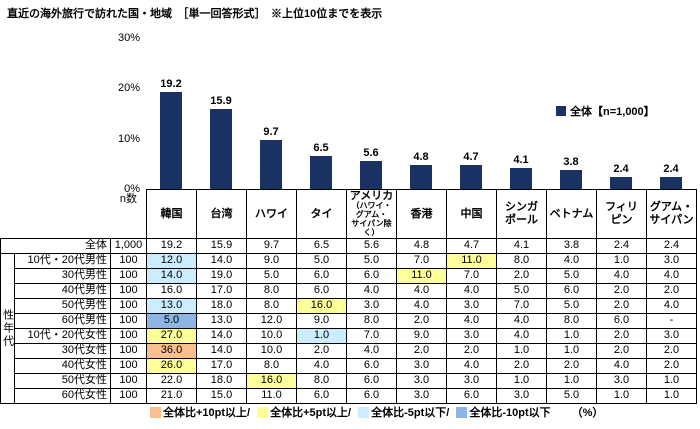 The height and width of the screenshot is (429, 700). Describe the element at coordinates (171, 84) in the screenshot. I see `bar-value-label: 19.2` at that location.